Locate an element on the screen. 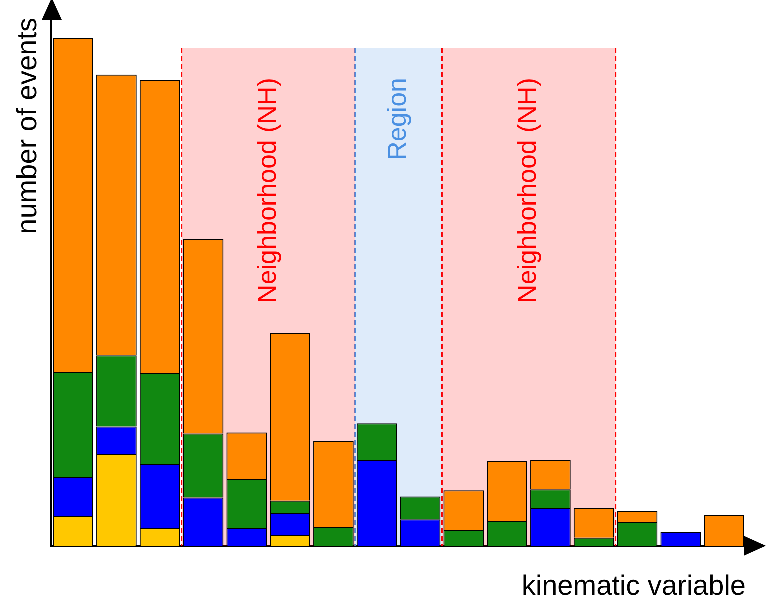 The image size is (774, 616). y-axis-title: number of events is located at coordinates (27, 126).